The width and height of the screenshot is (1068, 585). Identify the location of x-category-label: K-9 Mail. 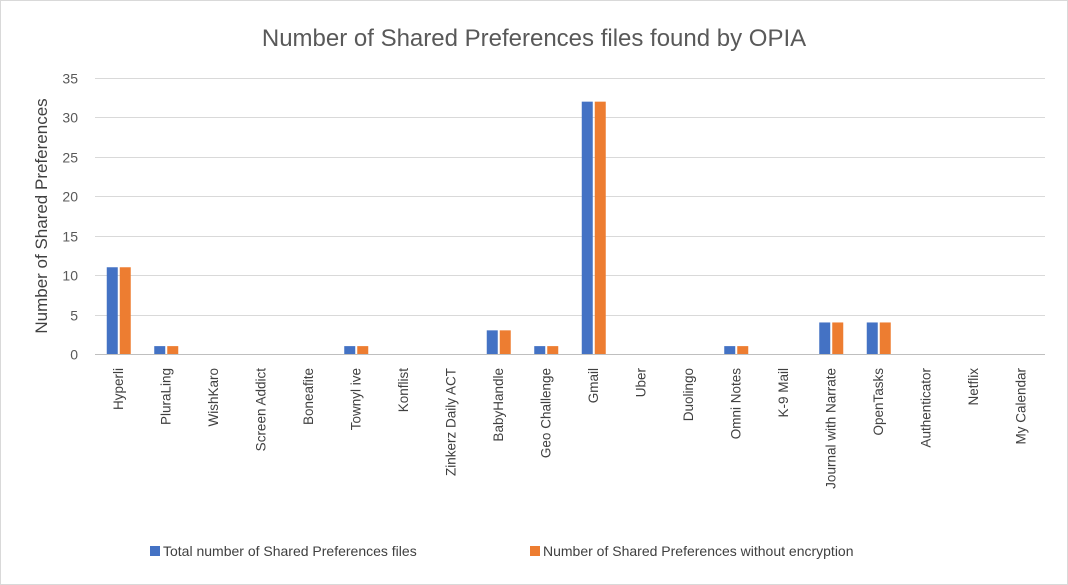
(783, 393).